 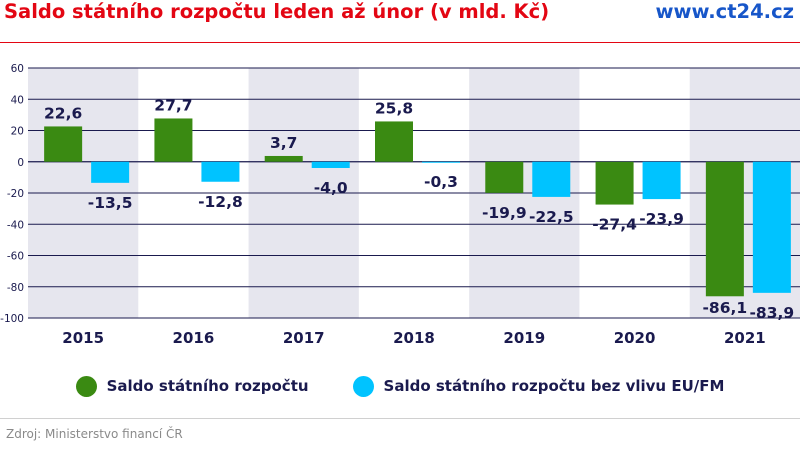 I want to click on x-tick-label-2017: 2017, so click(x=304, y=338).